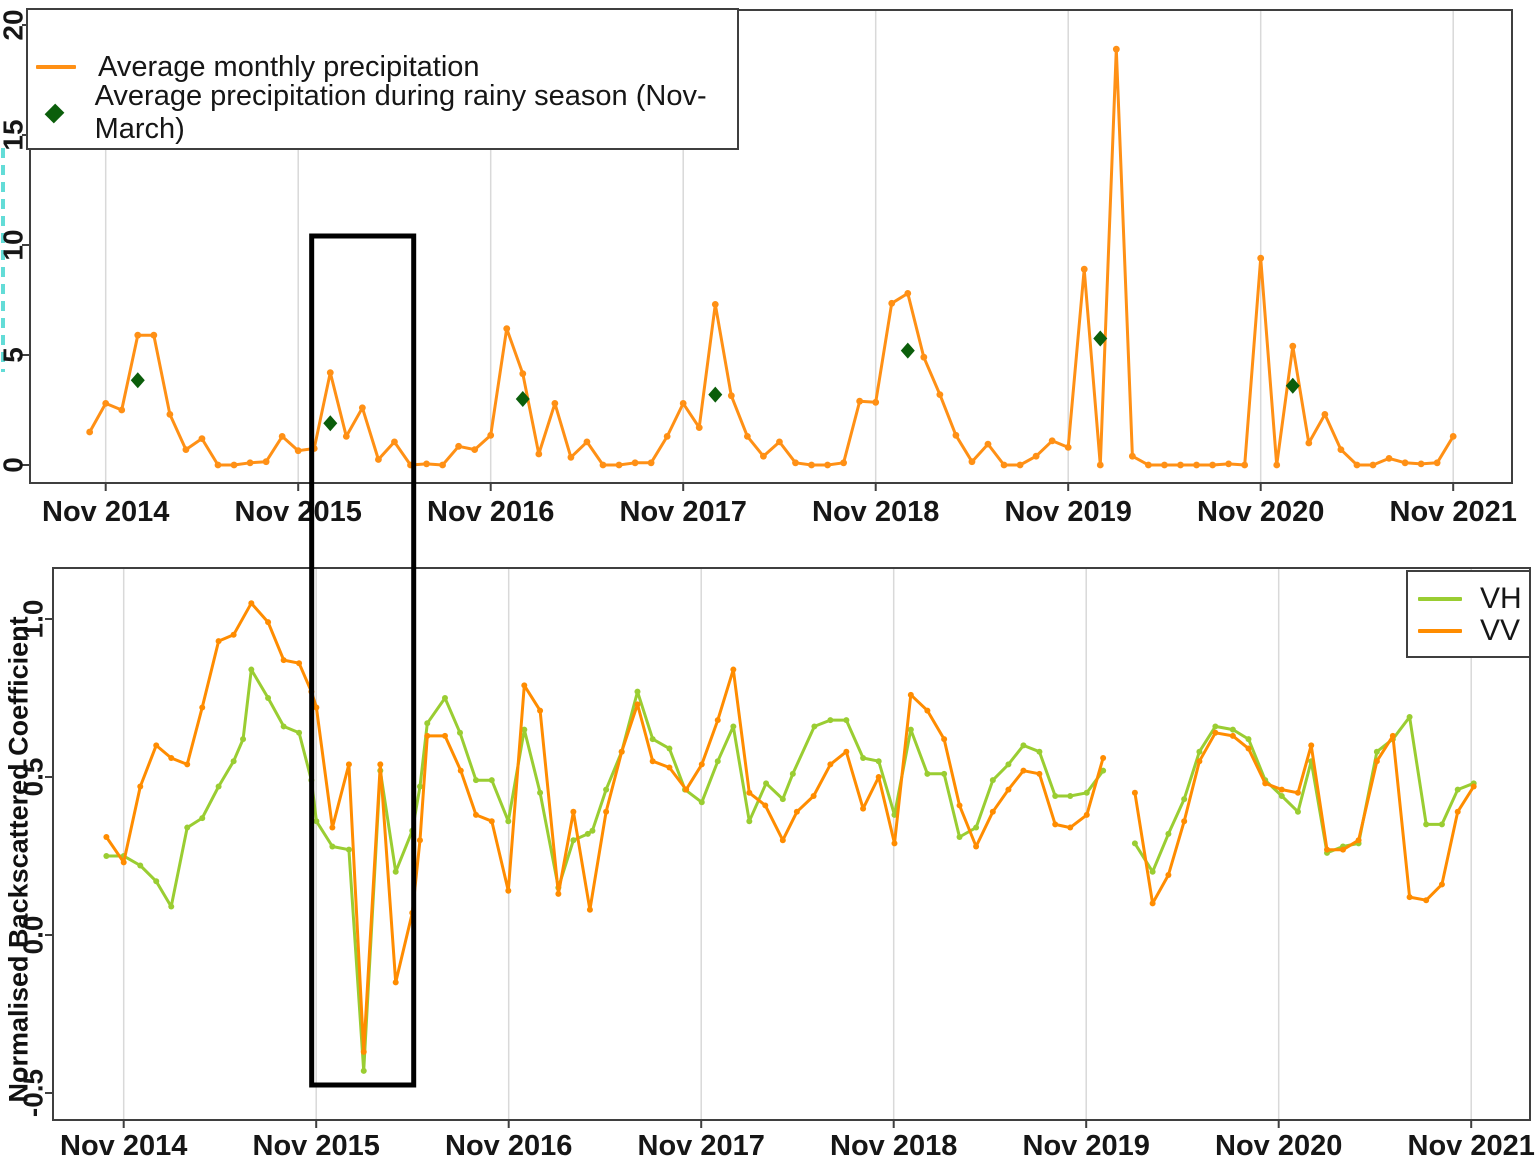  Describe the element at coordinates (14, 134) in the screenshot. I see `y-tick-label: 15` at that location.